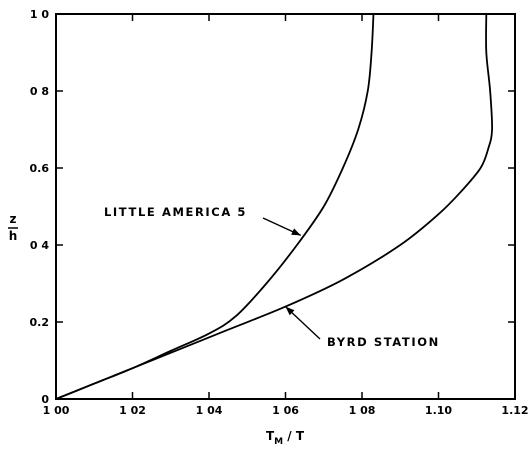 Image resolution: width=532 pixels, height=452 pixels. I want to click on x-tick-label: 1 02, so click(132, 410).